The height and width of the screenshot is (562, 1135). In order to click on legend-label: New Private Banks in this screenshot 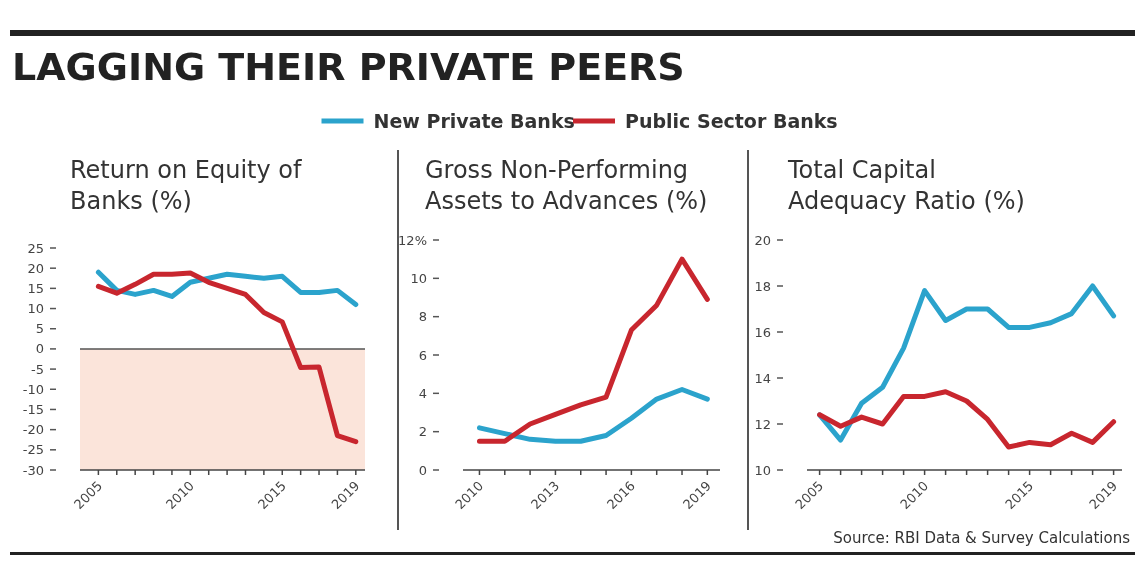, I will do `click(474, 120)`.